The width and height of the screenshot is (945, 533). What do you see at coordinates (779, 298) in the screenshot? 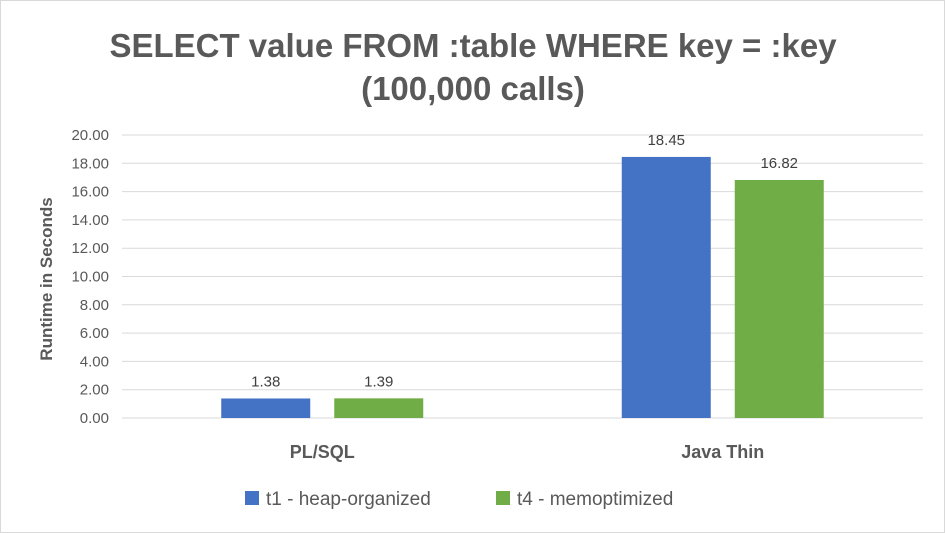
I see `bar-t4-java-thin` at bounding box center [779, 298].